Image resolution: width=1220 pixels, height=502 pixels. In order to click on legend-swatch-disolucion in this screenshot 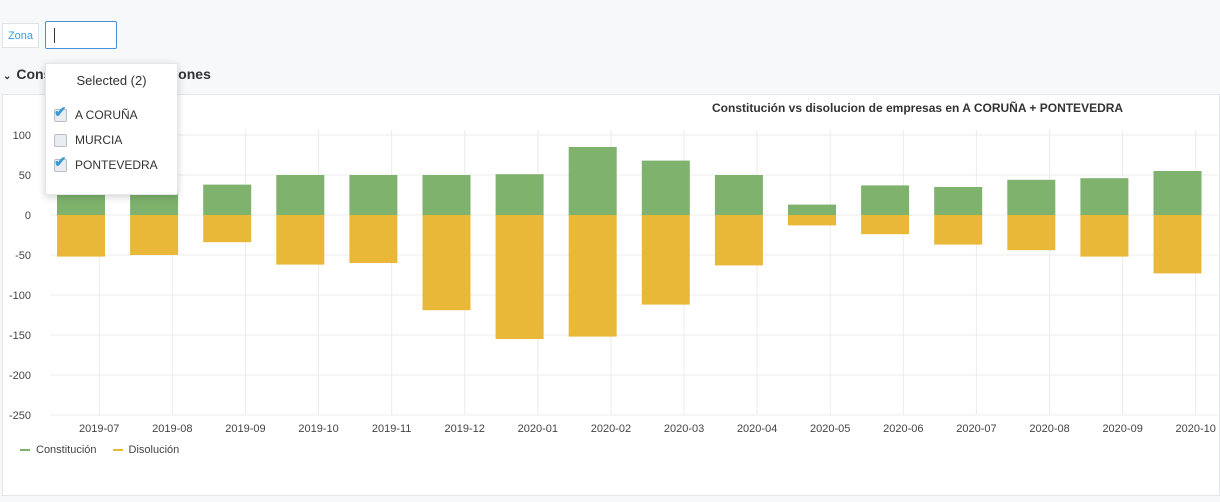, I will do `click(117, 450)`.